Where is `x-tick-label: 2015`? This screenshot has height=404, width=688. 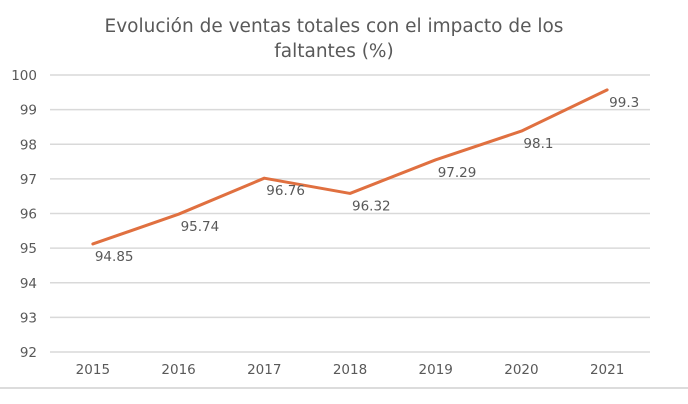
x-tick-label: 2015 is located at coordinates (93, 370).